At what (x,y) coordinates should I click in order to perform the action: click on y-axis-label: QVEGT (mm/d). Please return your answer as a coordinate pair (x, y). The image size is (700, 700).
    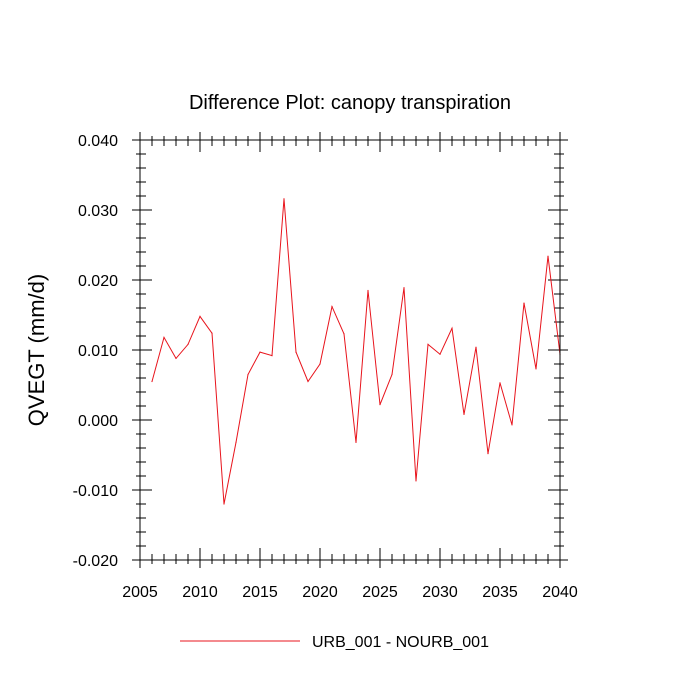
    Looking at the image, I should click on (36, 350).